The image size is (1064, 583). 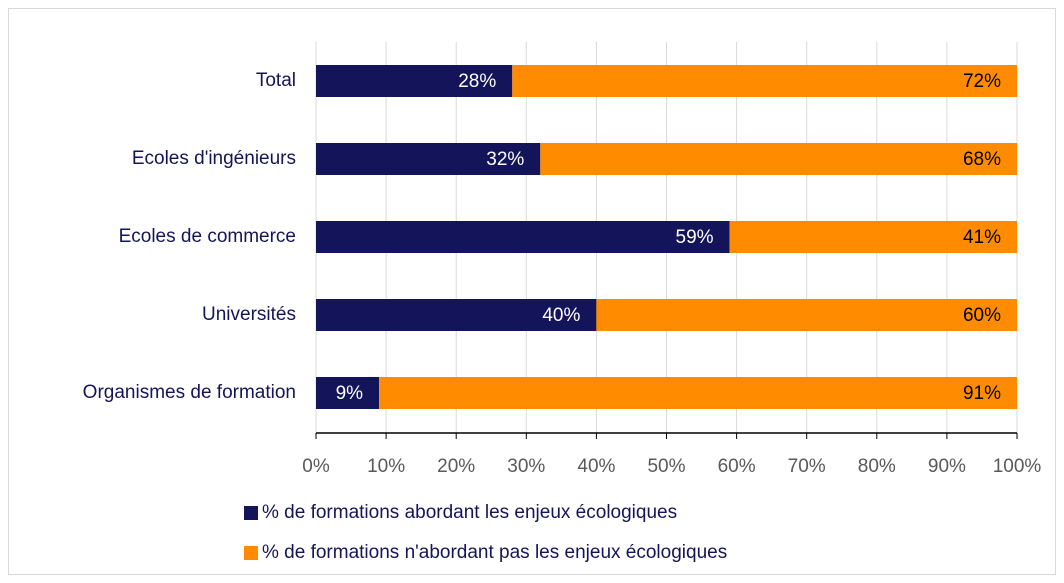 What do you see at coordinates (737, 466) in the screenshot?
I see `x-tick-label: 60%` at bounding box center [737, 466].